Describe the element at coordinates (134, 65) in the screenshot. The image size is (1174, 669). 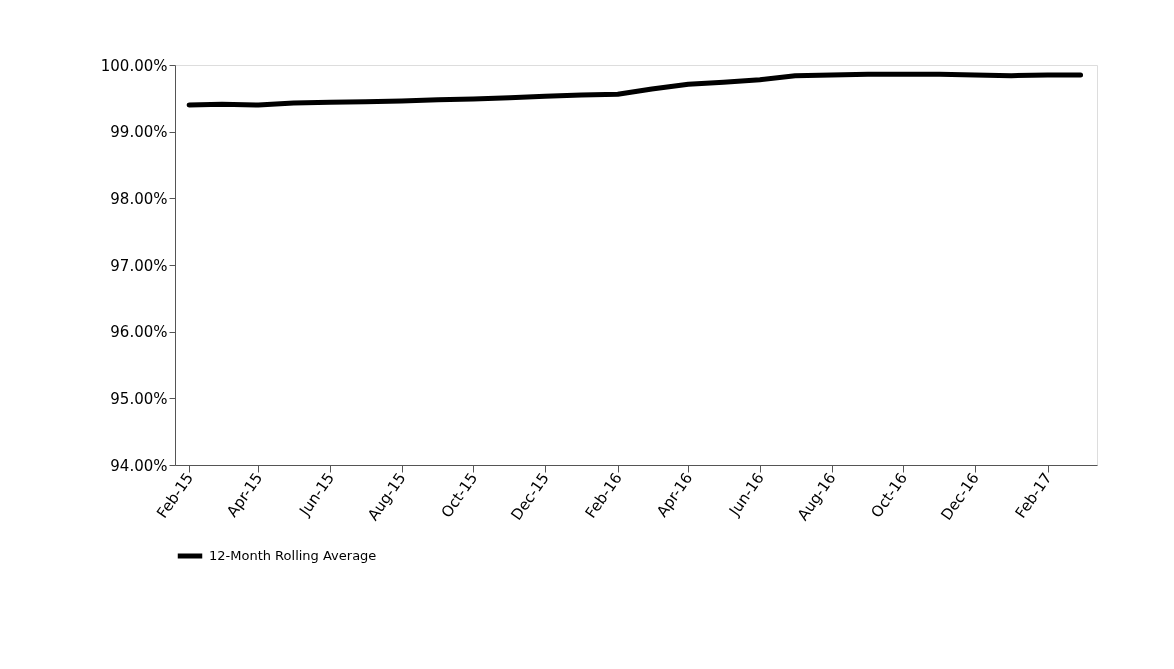
I see `y-tick-label: 100.00%` at that location.